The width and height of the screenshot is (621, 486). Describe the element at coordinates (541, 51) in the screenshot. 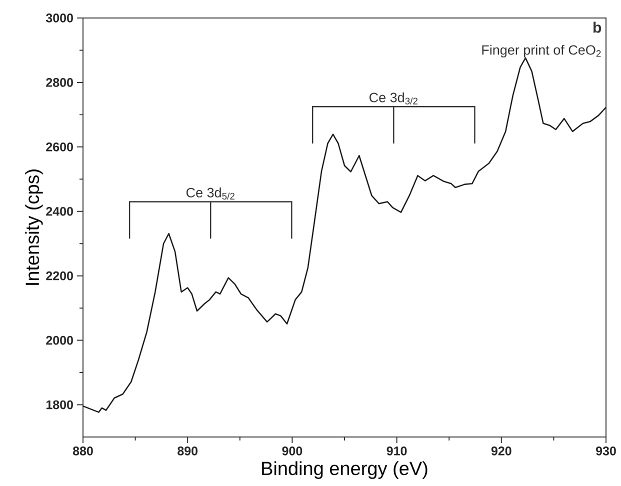

I see `annotation: Finger print of CeO$_{2}$` at that location.